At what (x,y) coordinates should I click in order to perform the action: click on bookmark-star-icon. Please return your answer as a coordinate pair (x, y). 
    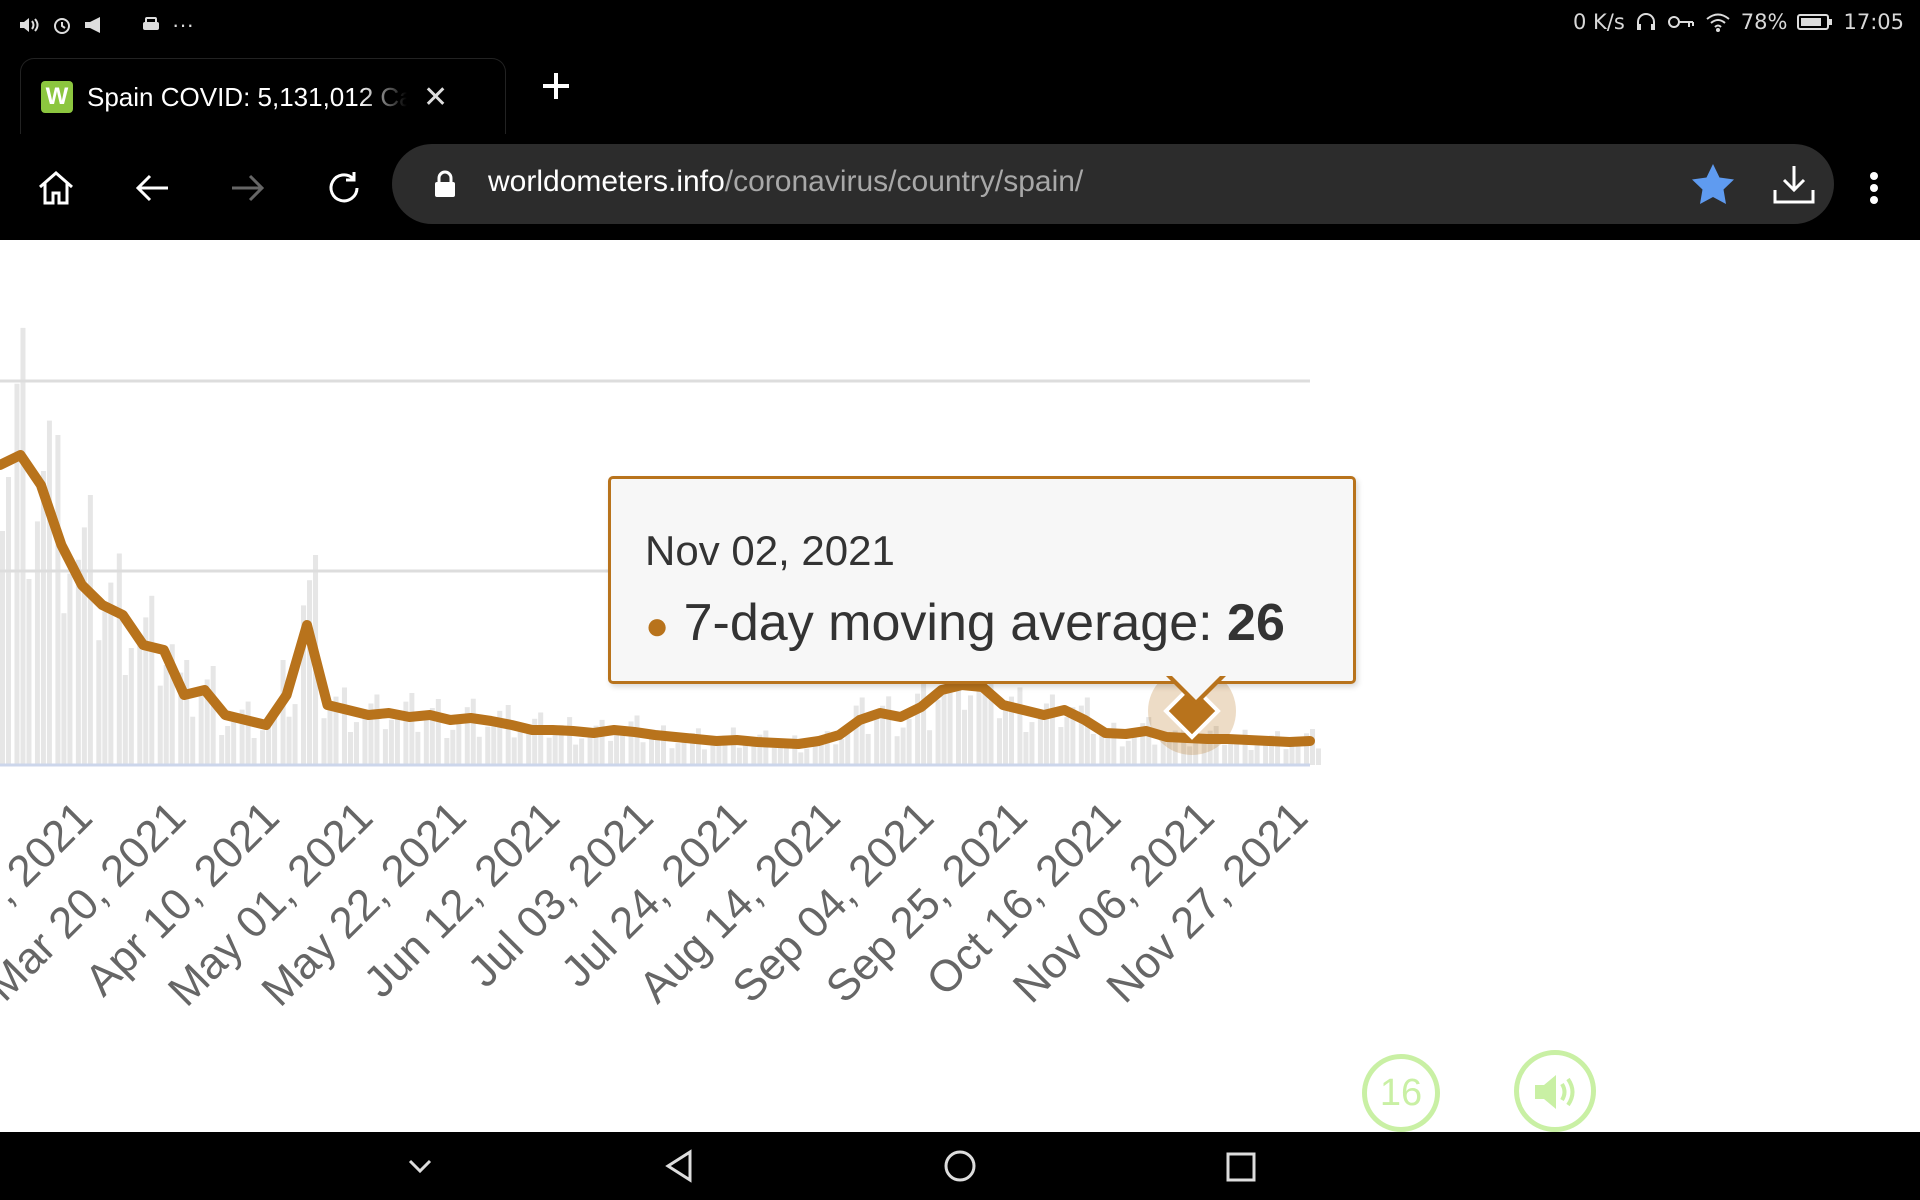
    Looking at the image, I should click on (1713, 184).